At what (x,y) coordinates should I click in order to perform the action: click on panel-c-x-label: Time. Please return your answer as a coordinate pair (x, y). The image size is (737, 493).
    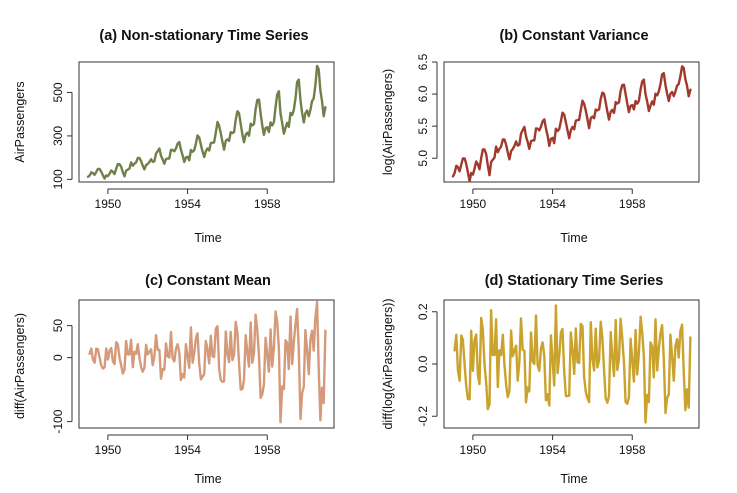
    Looking at the image, I should click on (207, 479).